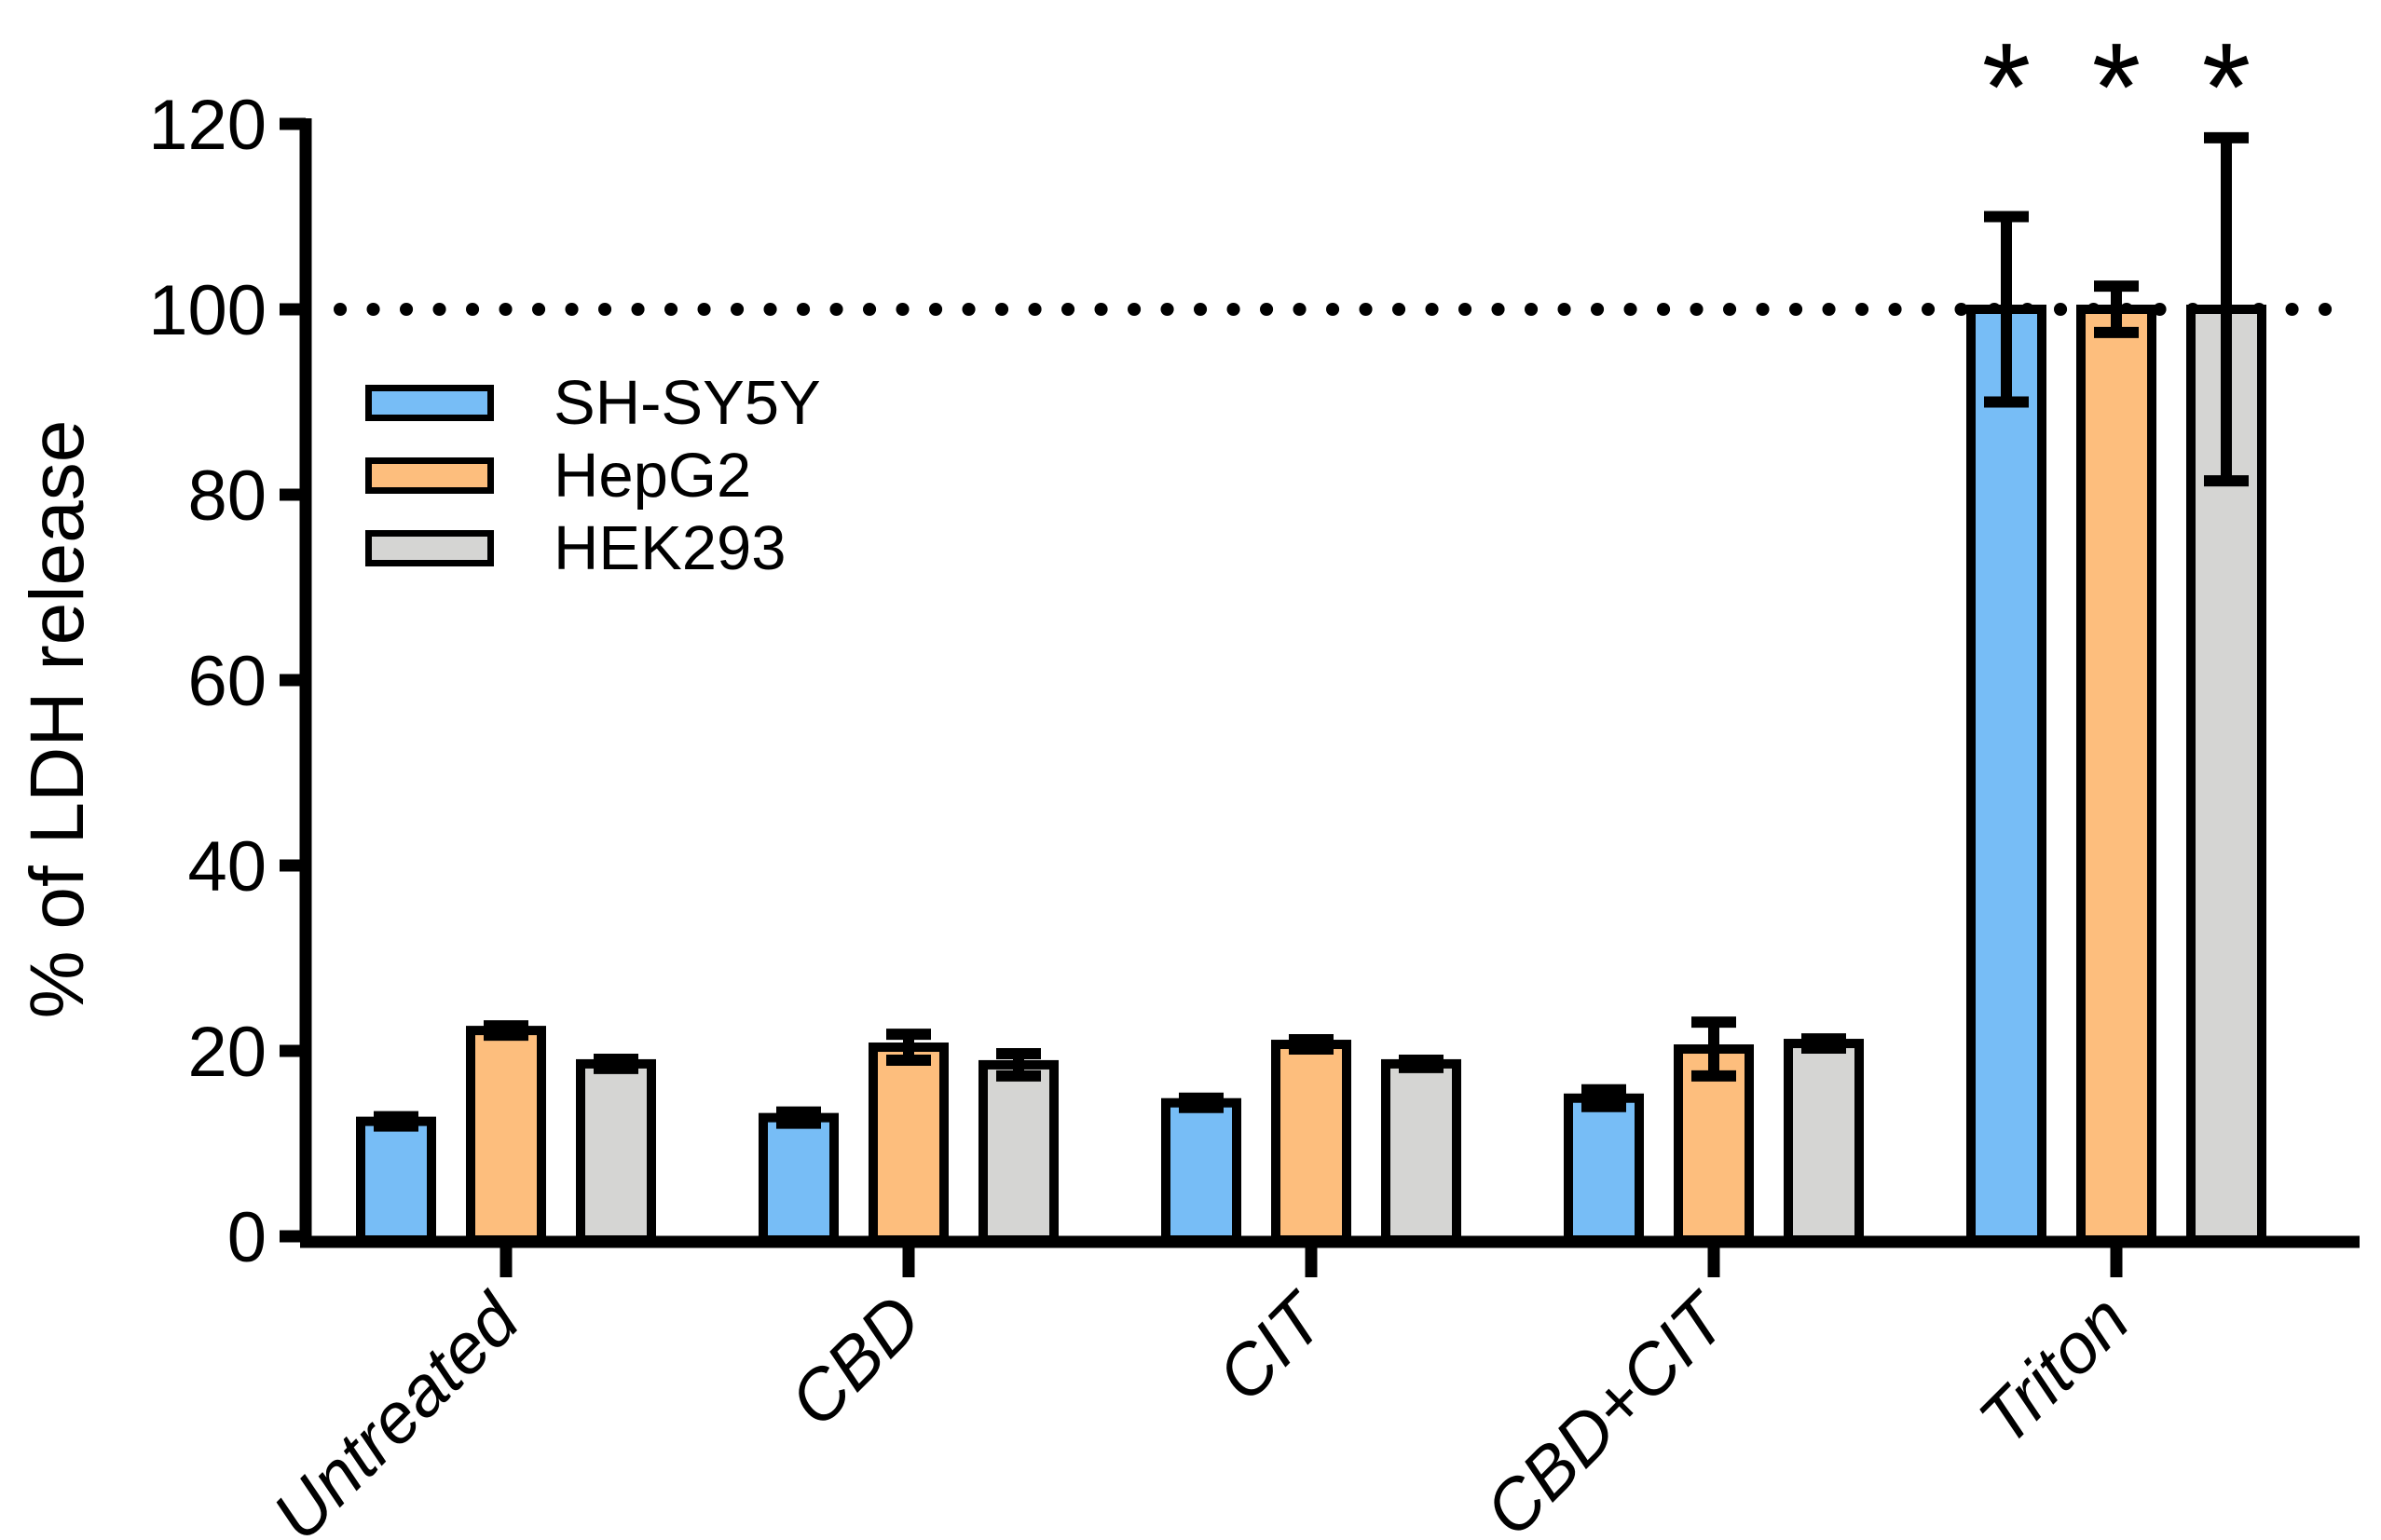  Describe the element at coordinates (855, 1361) in the screenshot. I see `x-tick-label-cbd: CBD` at that location.